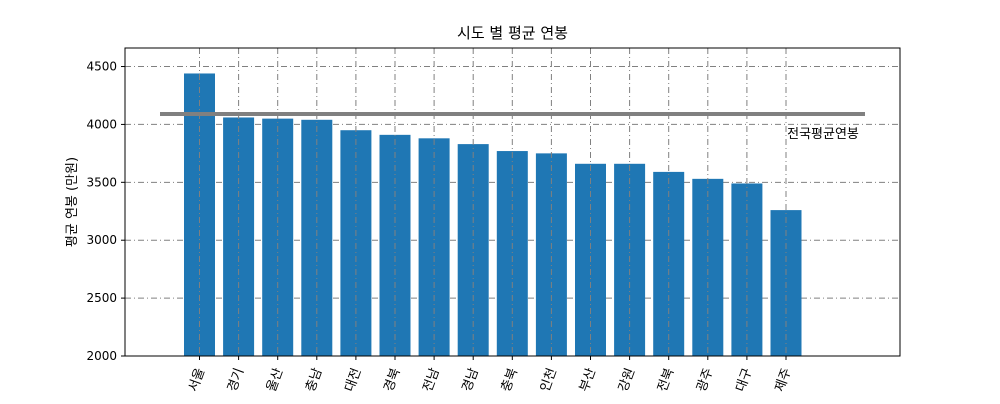  Describe the element at coordinates (101, 124) in the screenshot. I see `y-tick-label: 4000` at that location.